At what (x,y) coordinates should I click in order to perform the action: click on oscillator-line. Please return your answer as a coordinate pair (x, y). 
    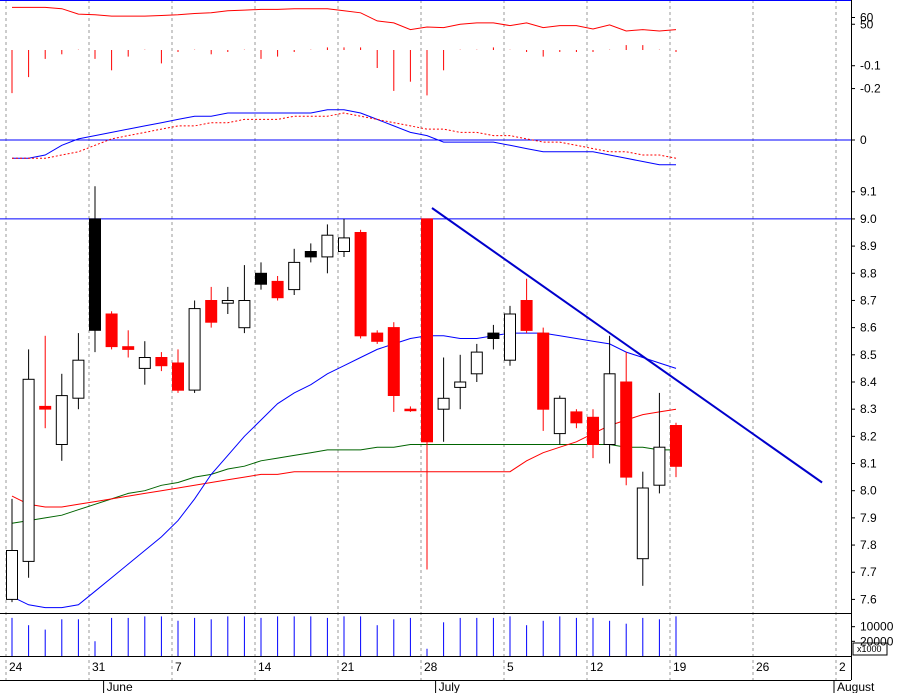
    Looking at the image, I should click on (344, 19).